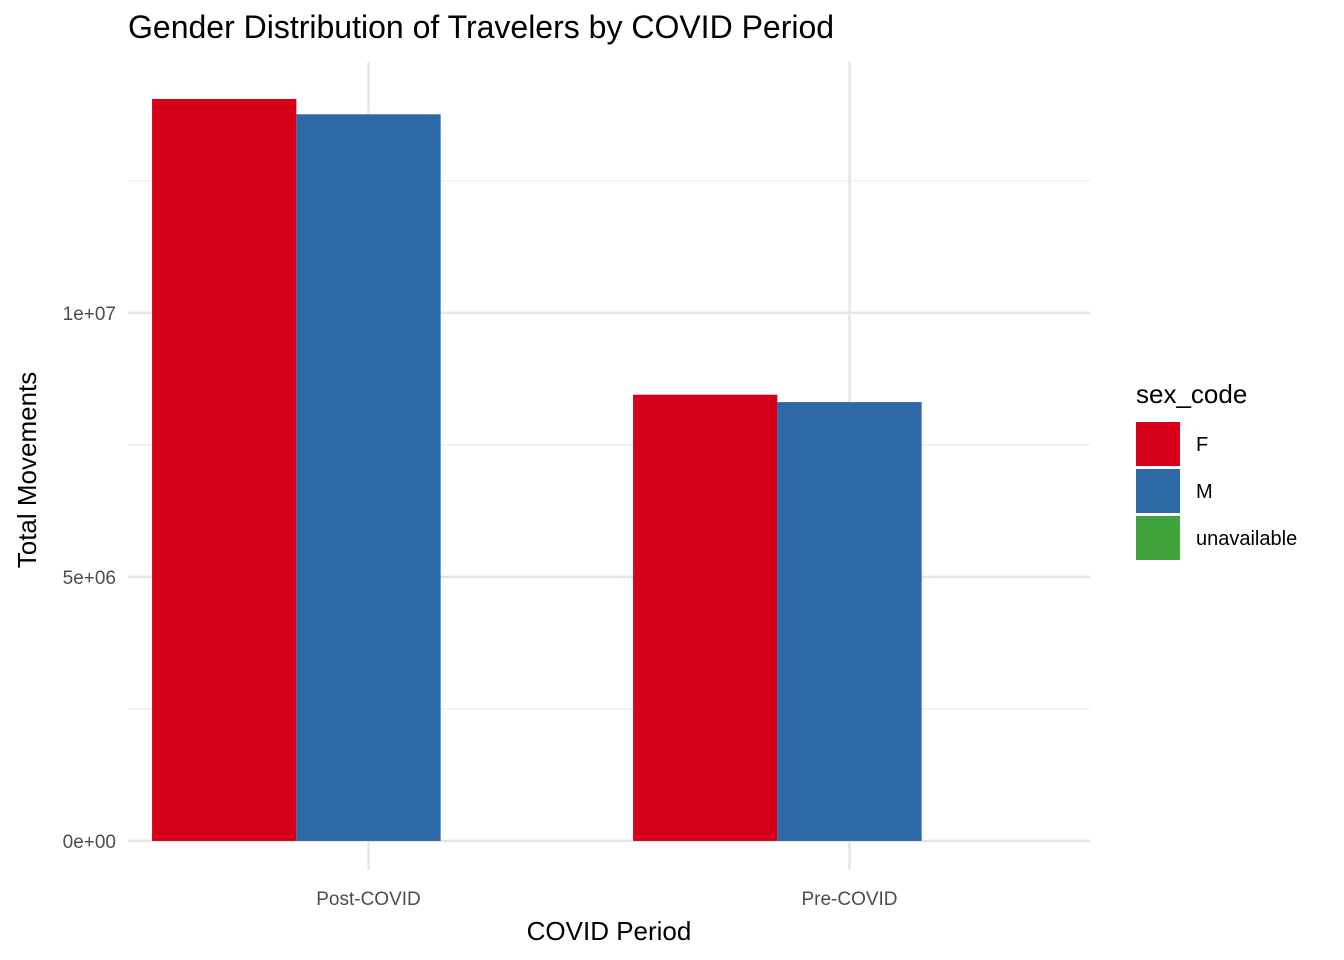 This screenshot has height=960, width=1344. What do you see at coordinates (89, 314) in the screenshot?
I see `y-tick-label: 1e+07` at bounding box center [89, 314].